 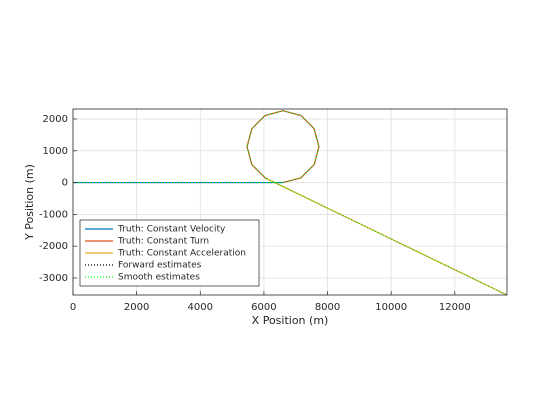 I want to click on legend-label: Truth: Constant Acceleration, so click(x=181, y=254).